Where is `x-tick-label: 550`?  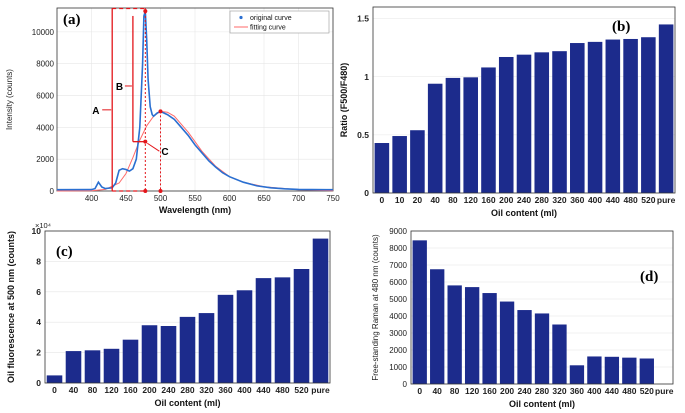 x-tick-label: 550 is located at coordinates (195, 198).